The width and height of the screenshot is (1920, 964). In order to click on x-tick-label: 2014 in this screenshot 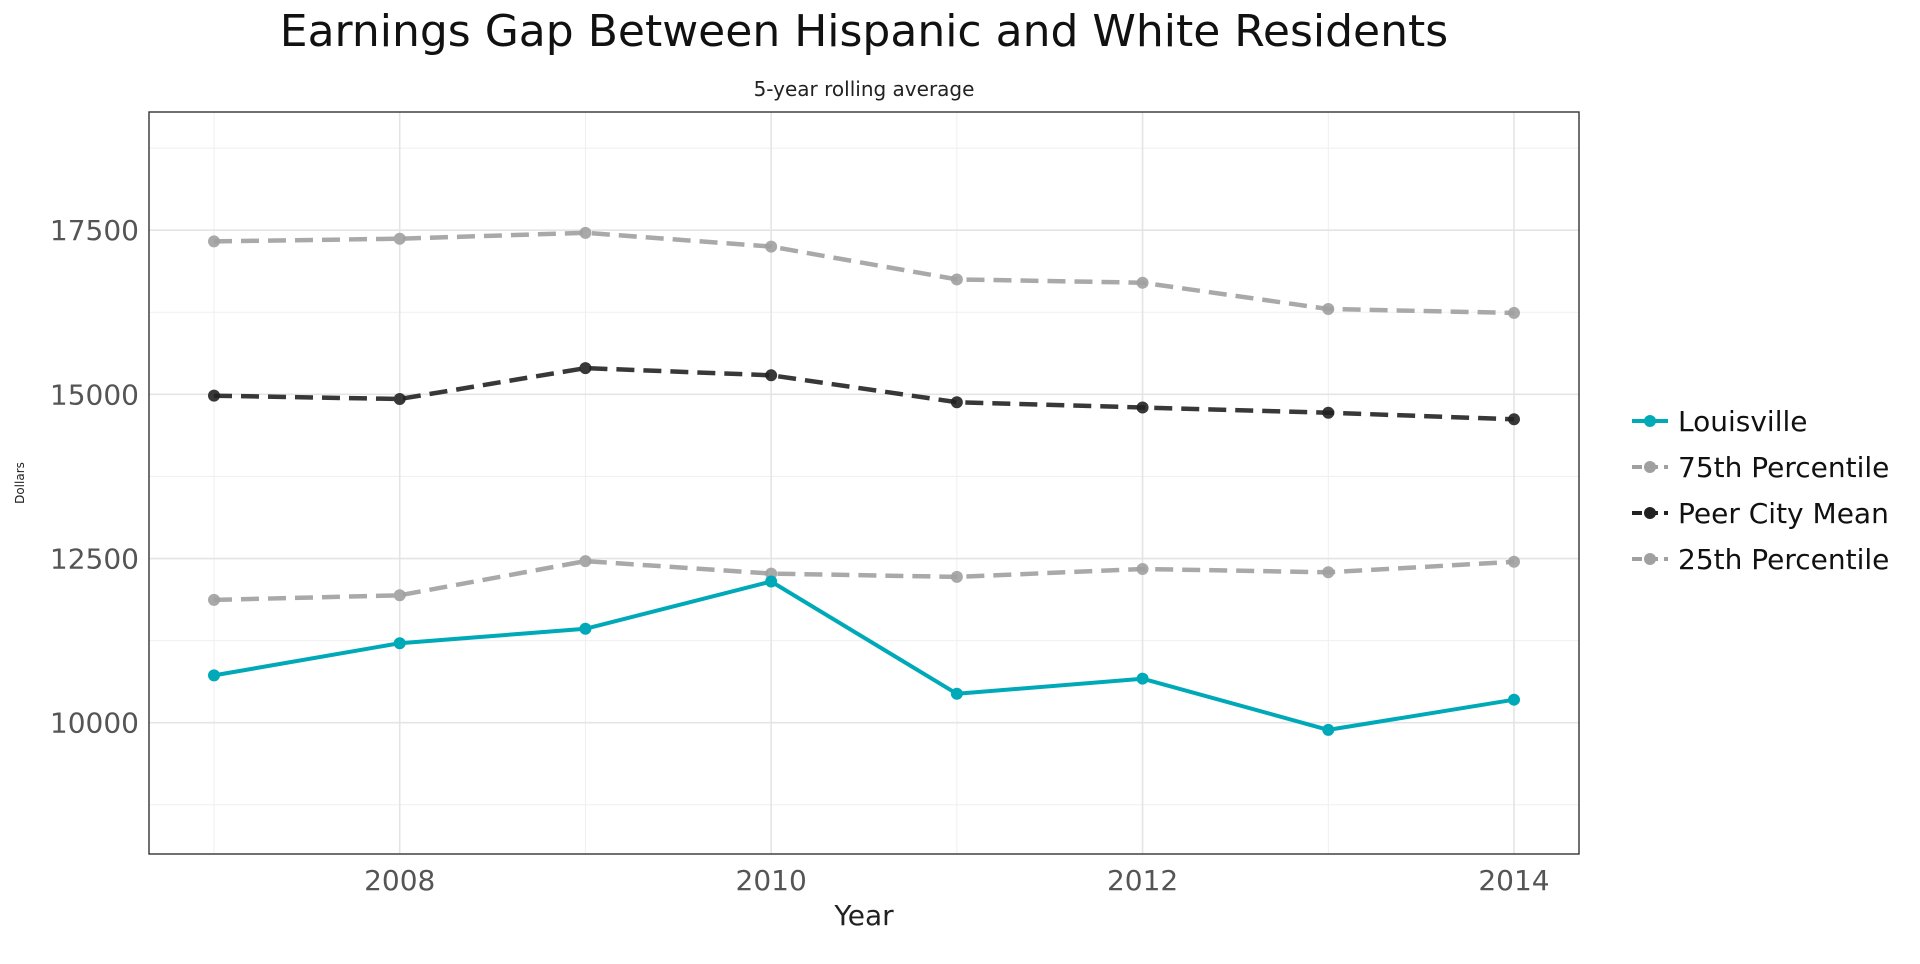, I will do `click(1513, 880)`.